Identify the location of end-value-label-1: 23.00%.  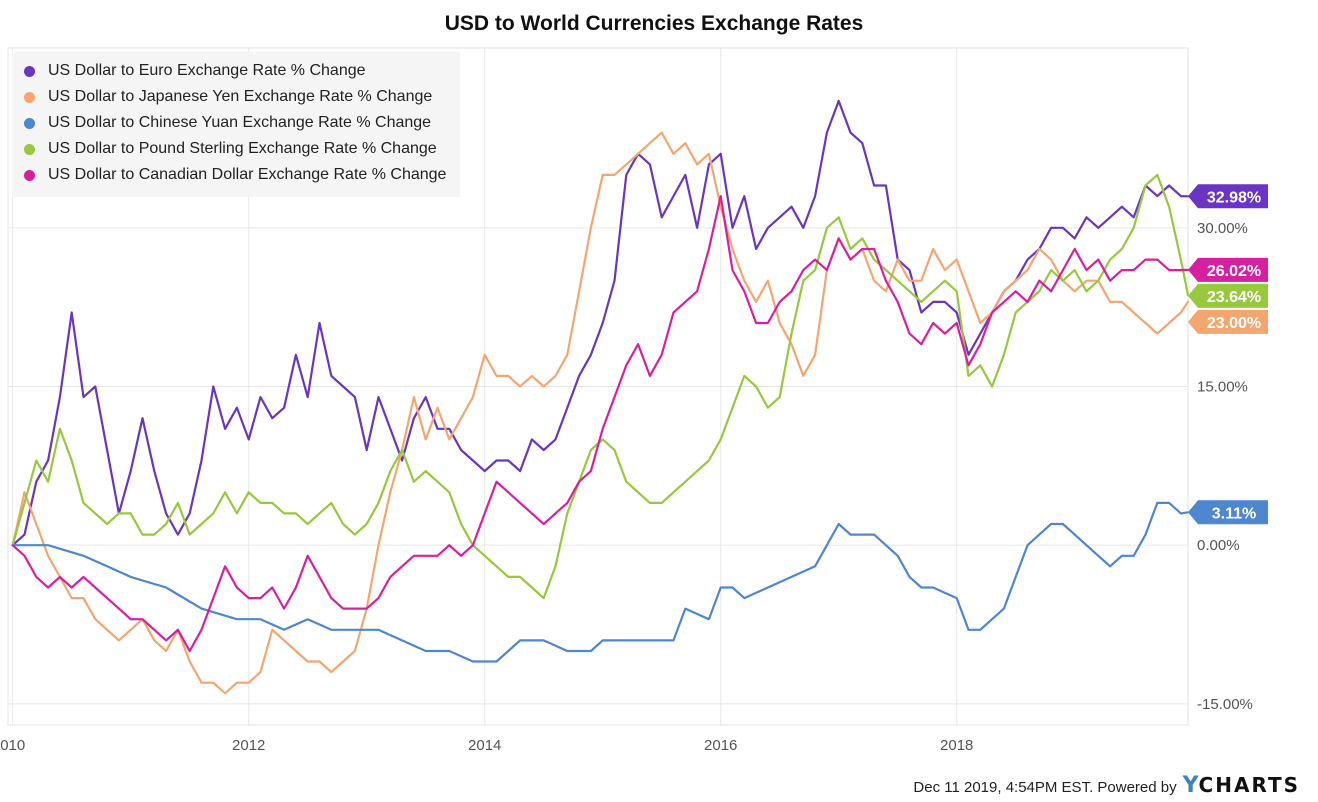
(1234, 323).